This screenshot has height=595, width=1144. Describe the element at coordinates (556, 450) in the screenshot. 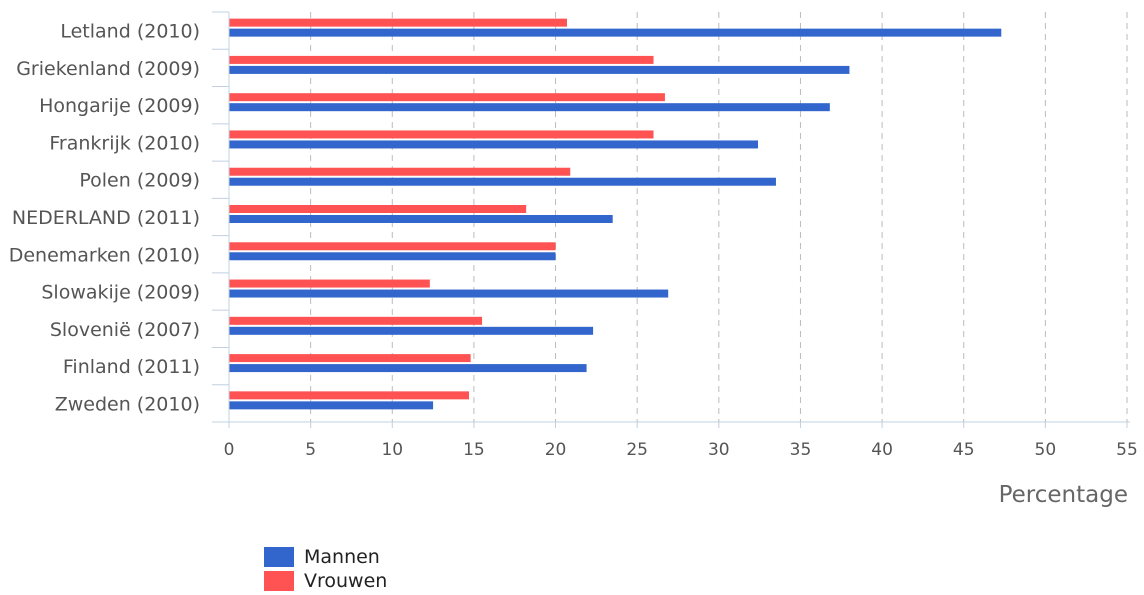

I see `x-tick-label: 20` at that location.